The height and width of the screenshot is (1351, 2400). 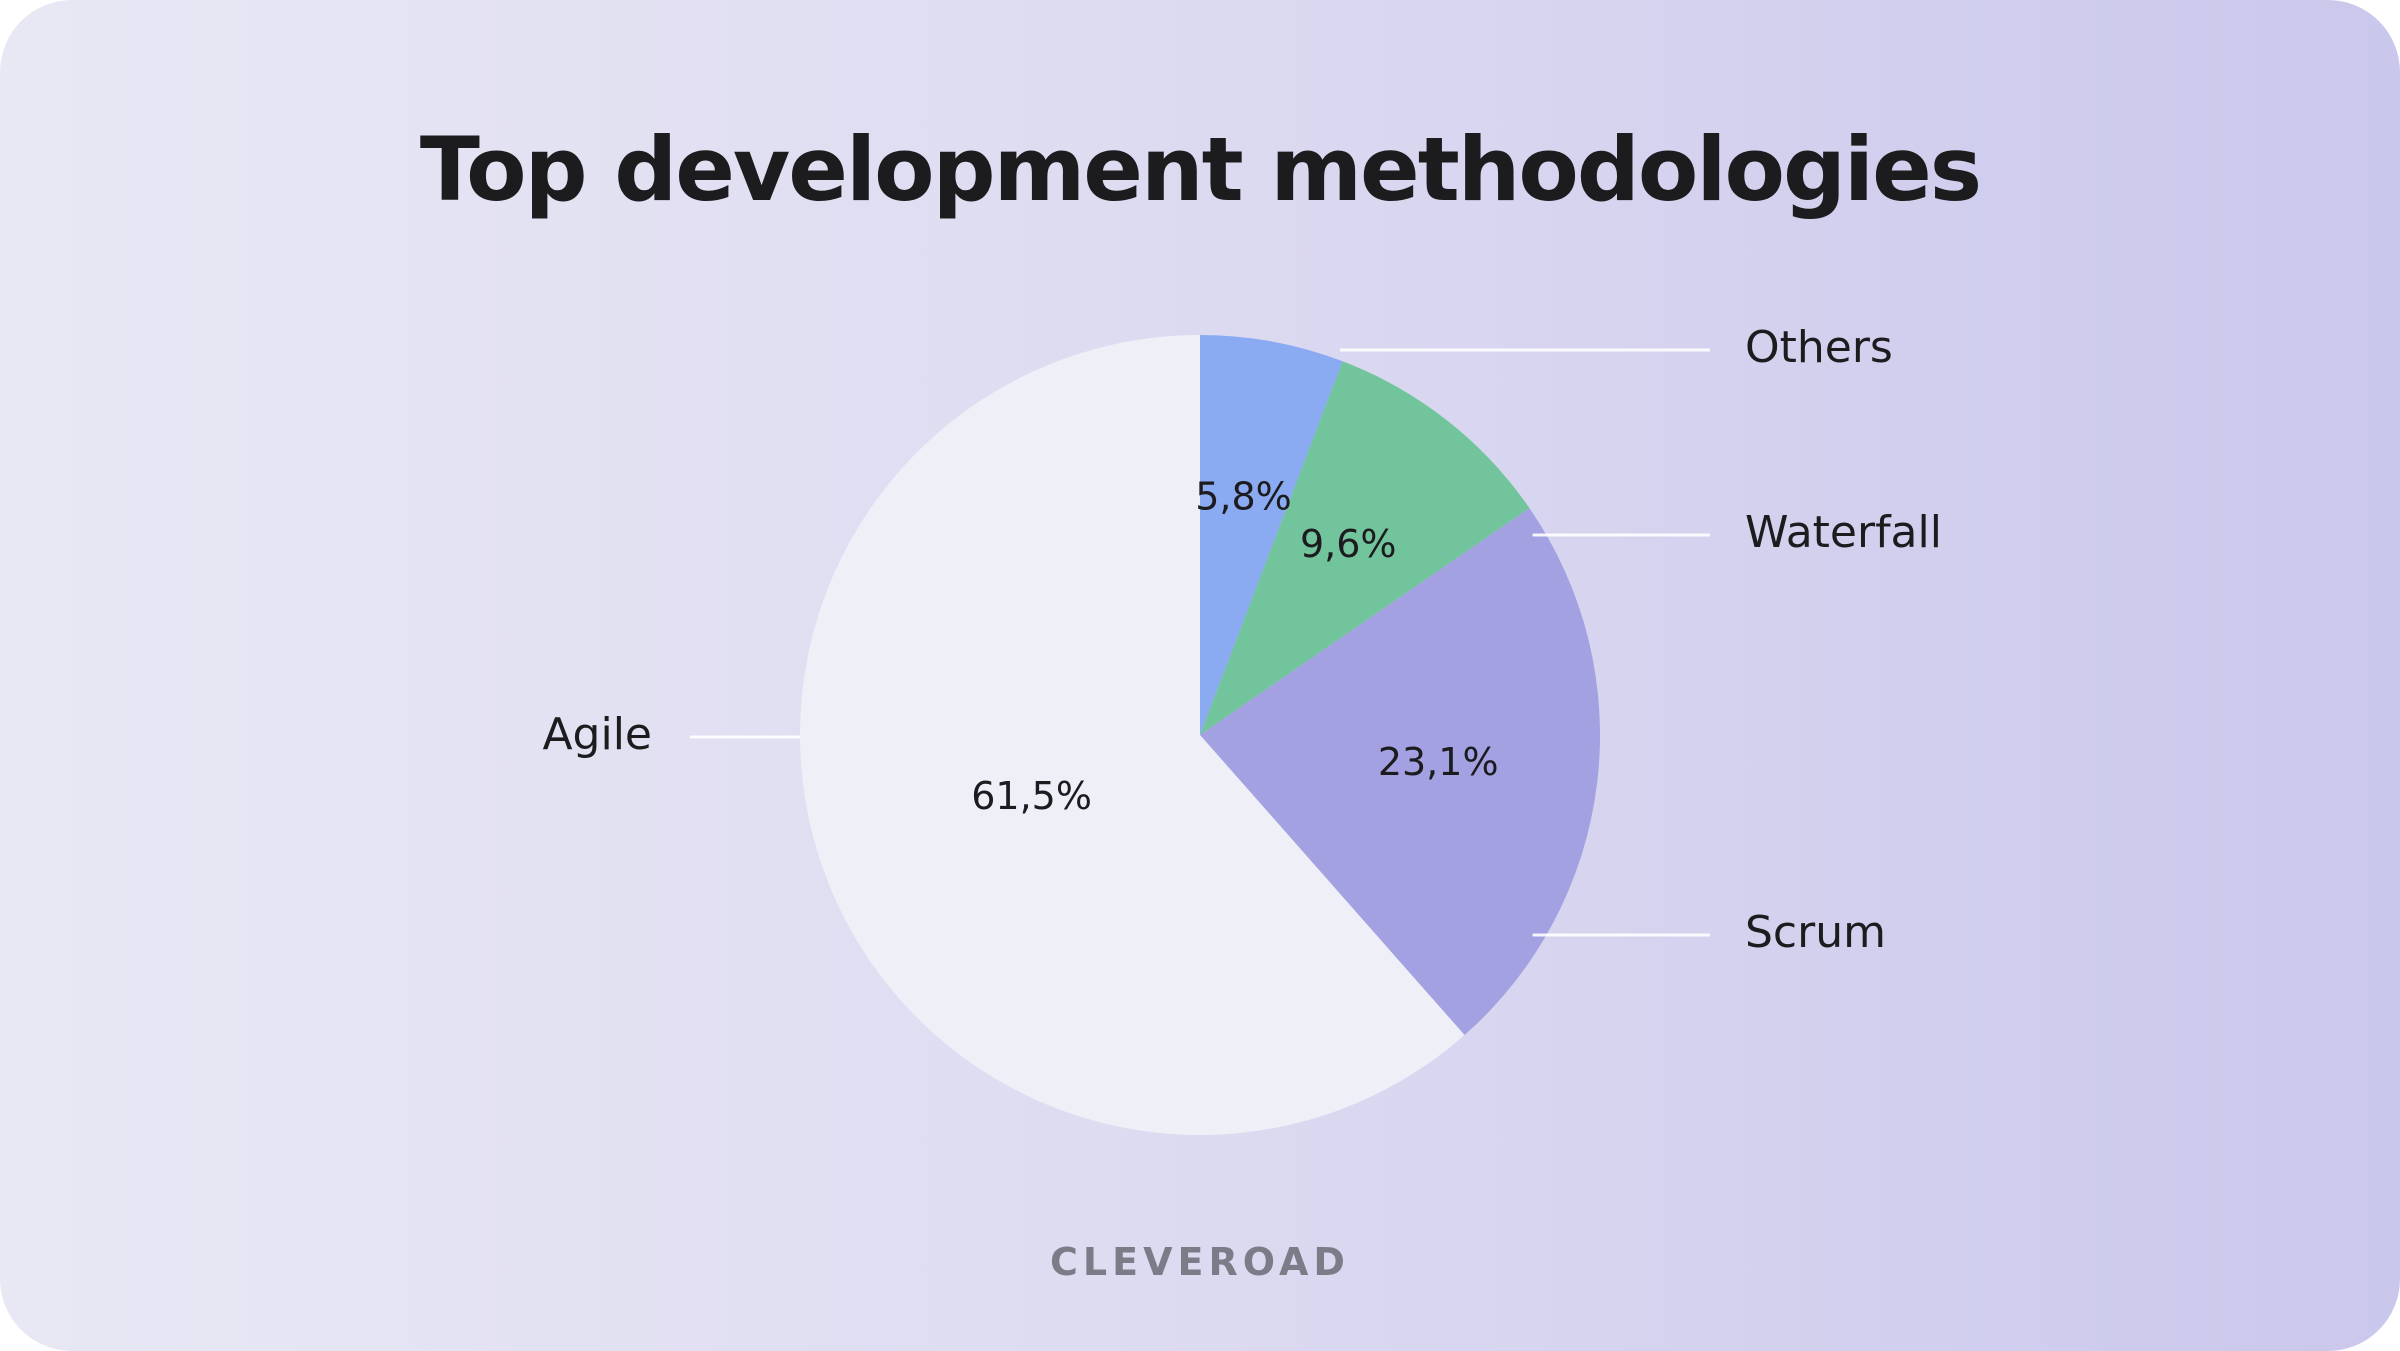 I want to click on pie-slice-waterfall, so click(x=1365, y=548).